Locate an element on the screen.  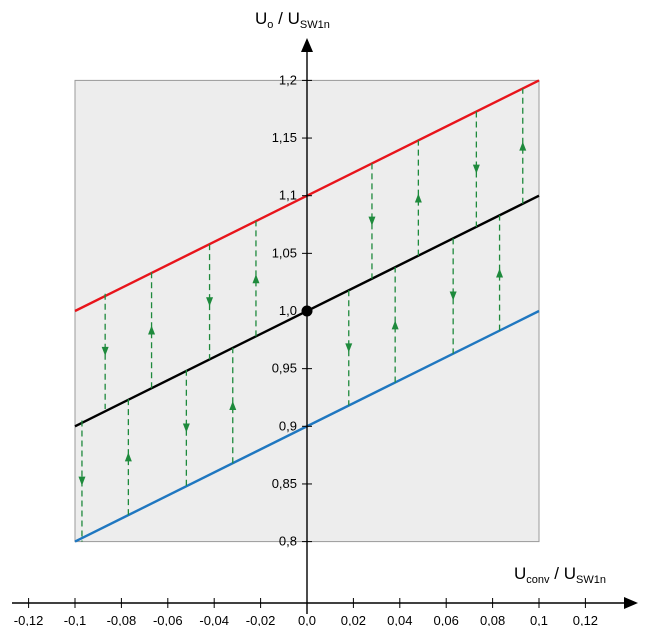
x-tick-label: 0,02 is located at coordinates (353, 619).